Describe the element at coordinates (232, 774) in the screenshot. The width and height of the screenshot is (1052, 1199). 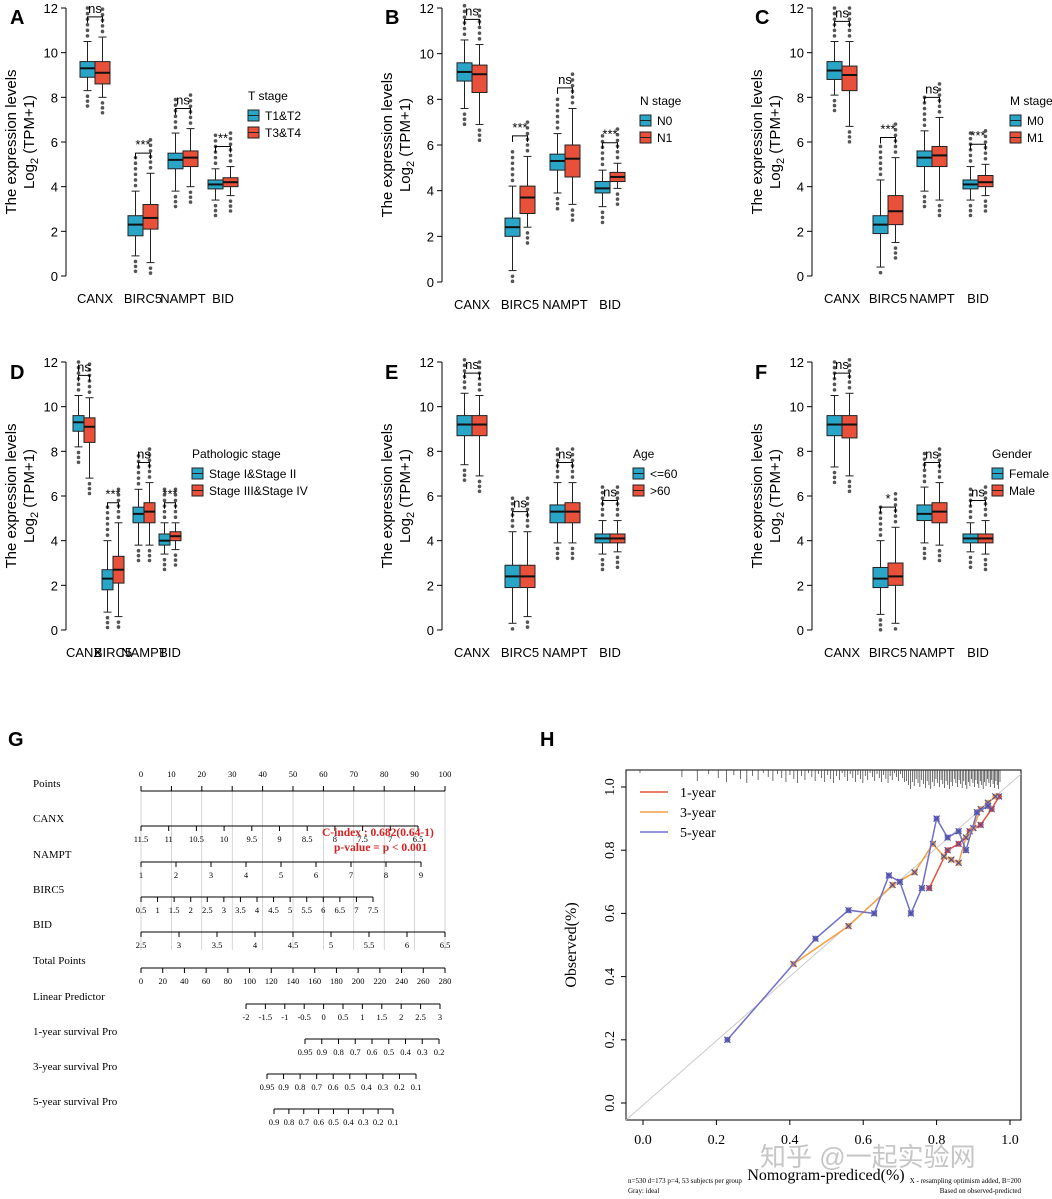
I see `row-tick-label: 30` at that location.